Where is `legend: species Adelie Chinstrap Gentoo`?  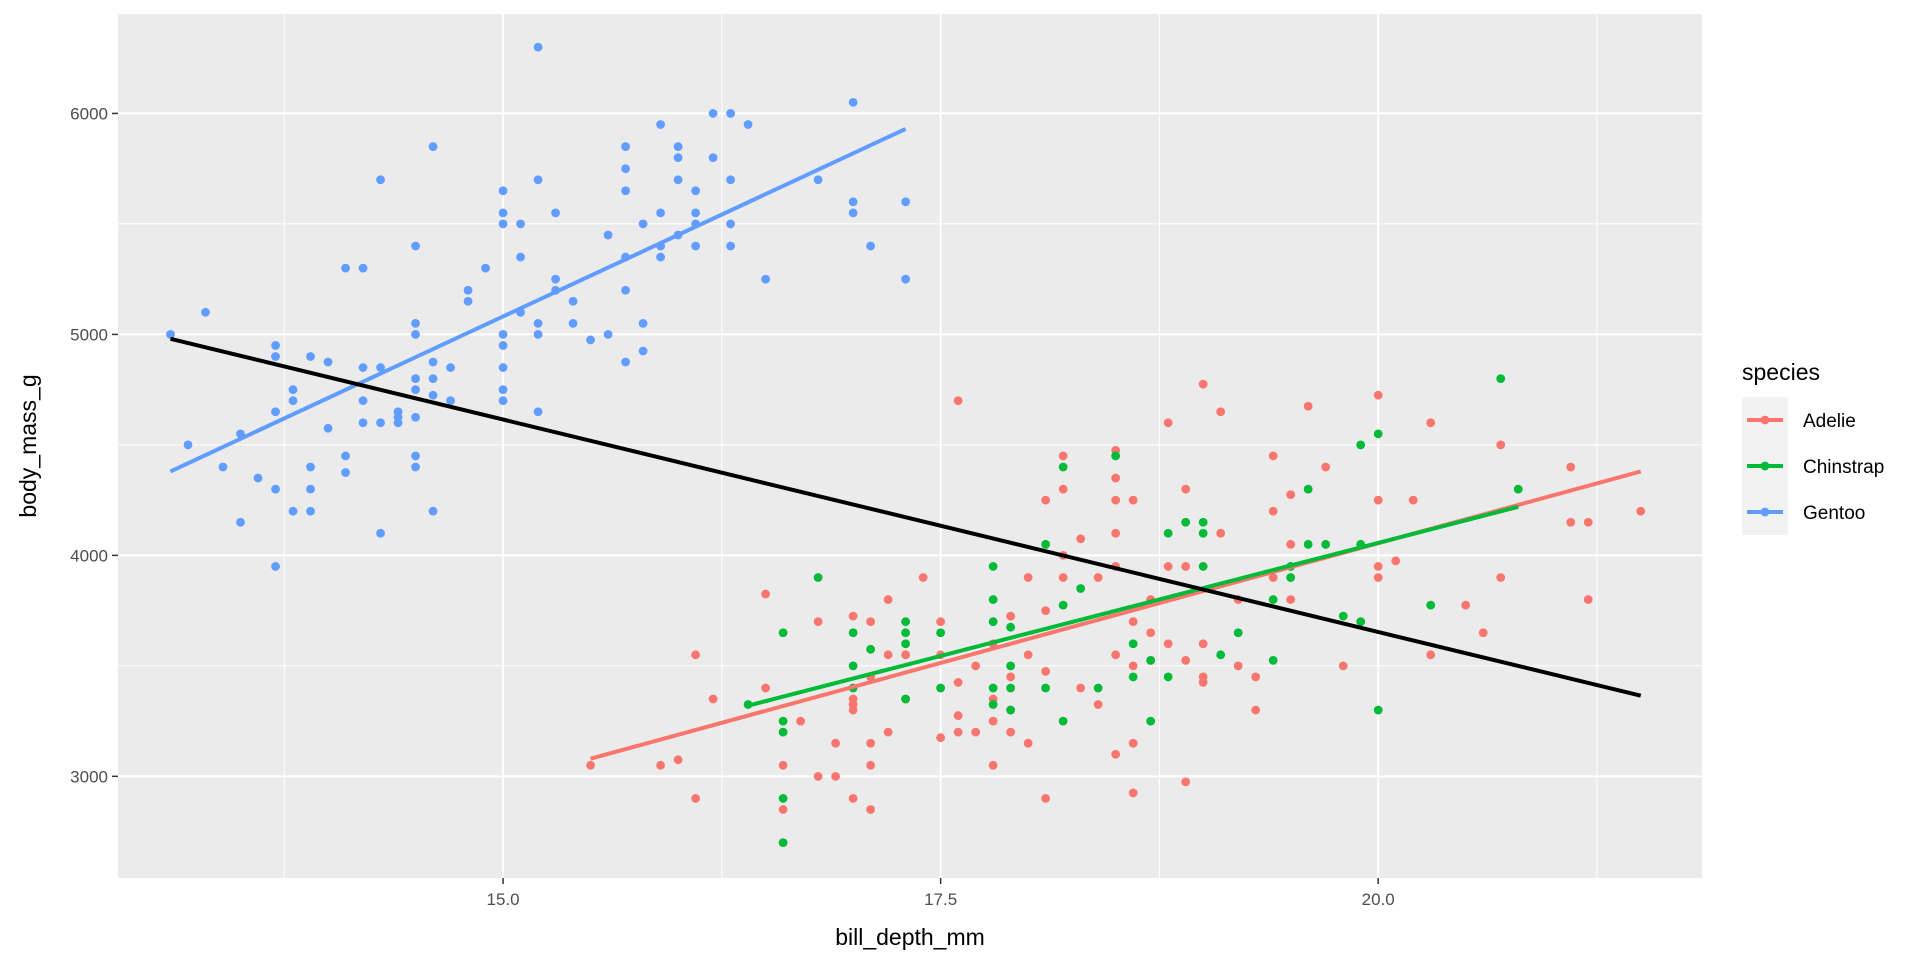 legend: species Adelie Chinstrap Gentoo is located at coordinates (1813, 447).